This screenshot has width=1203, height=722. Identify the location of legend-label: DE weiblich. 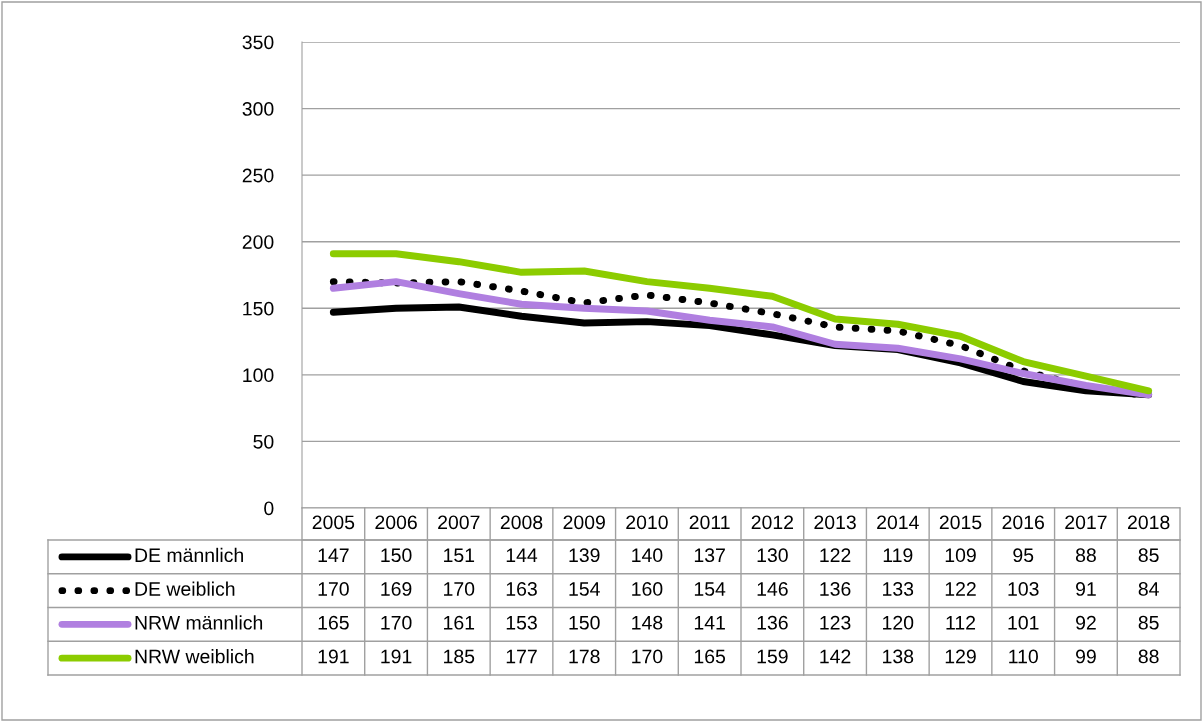
(185, 588).